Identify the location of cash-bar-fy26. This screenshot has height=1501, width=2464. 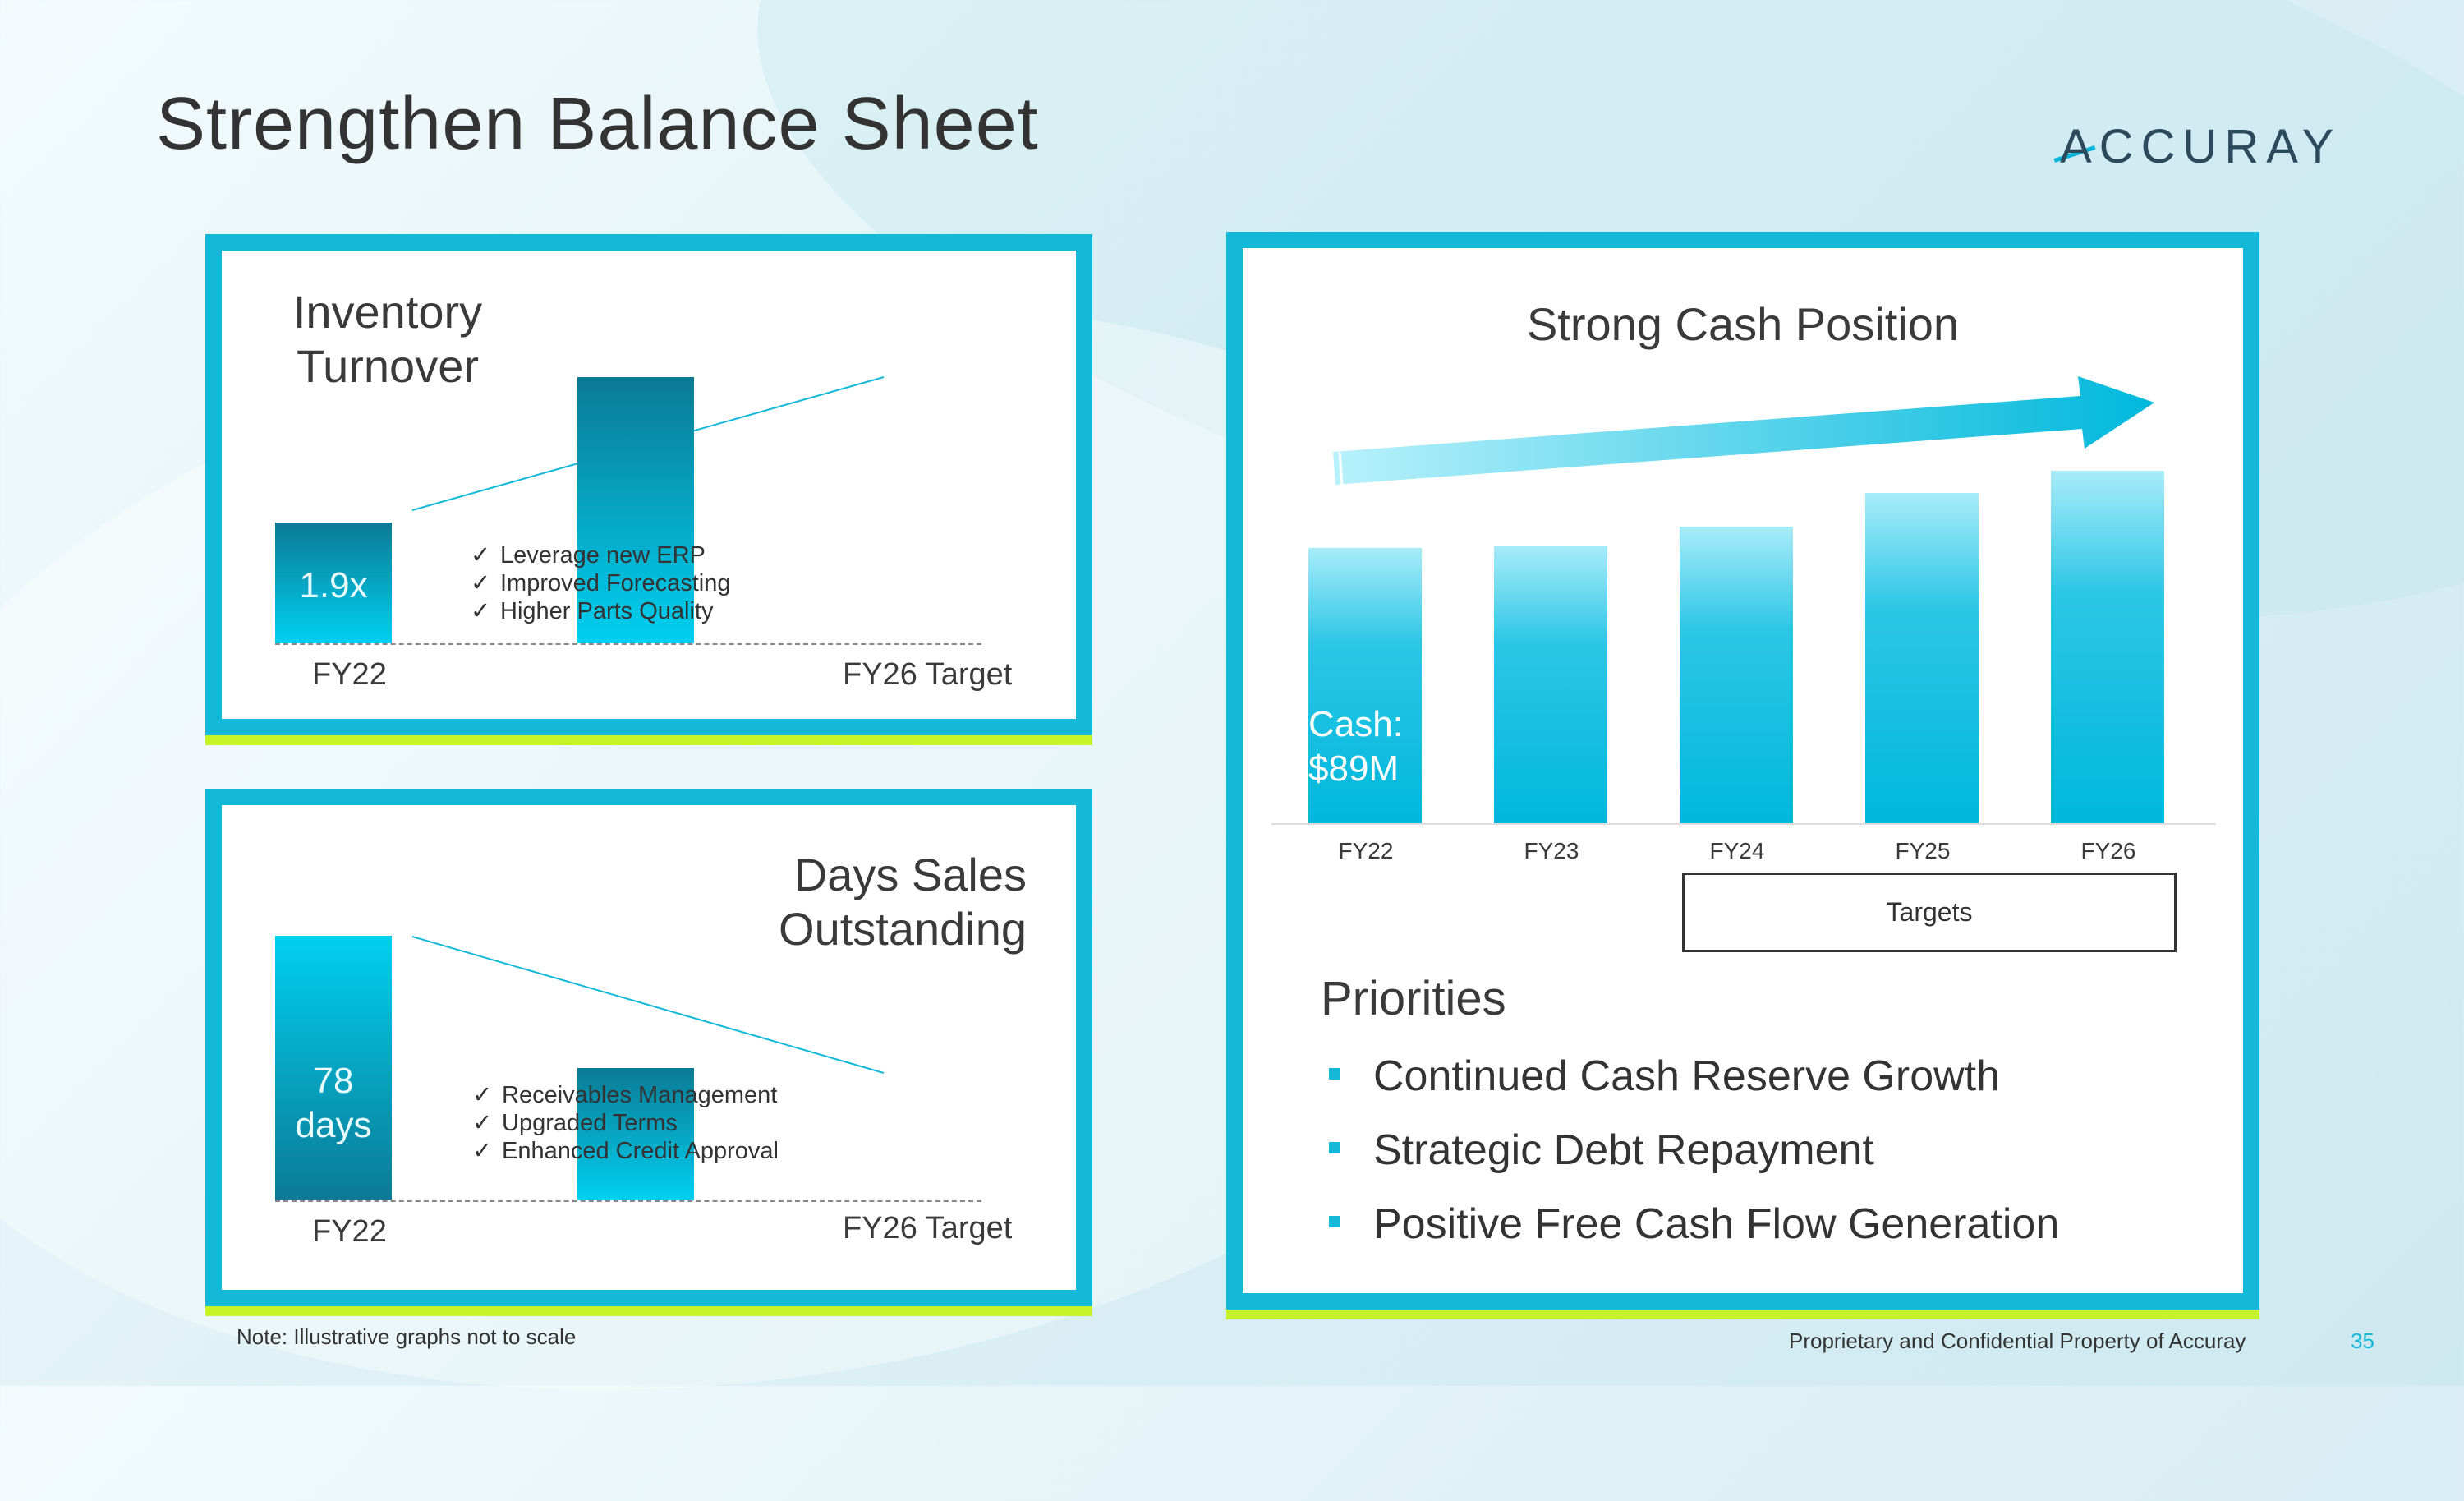
(2107, 647).